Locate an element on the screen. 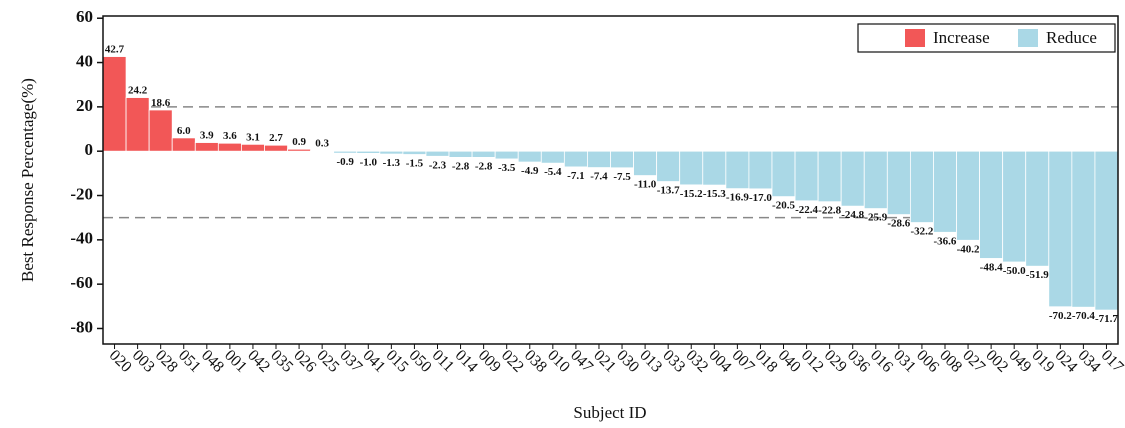 This screenshot has height=428, width=1125. legend-label: Reduce is located at coordinates (1071, 37).